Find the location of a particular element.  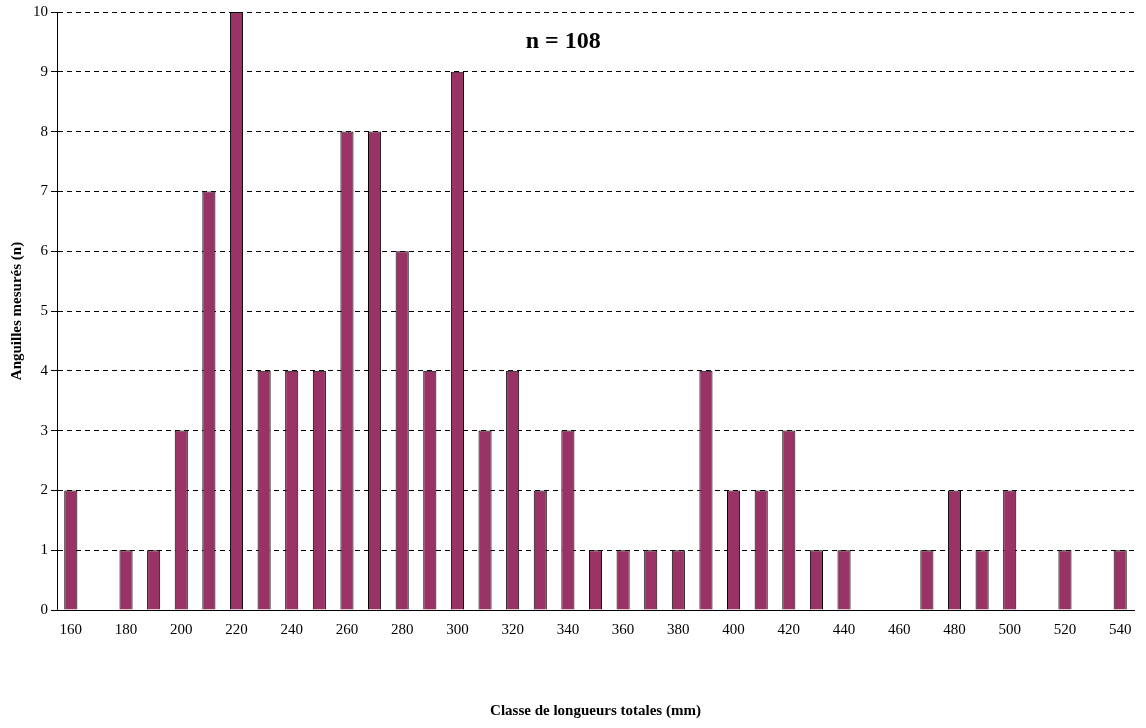

x-tick-label: 480 is located at coordinates (954, 628).